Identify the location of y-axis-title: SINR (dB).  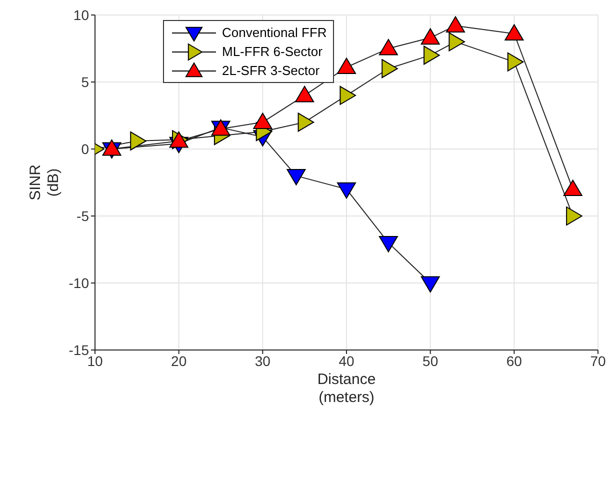
(44, 182).